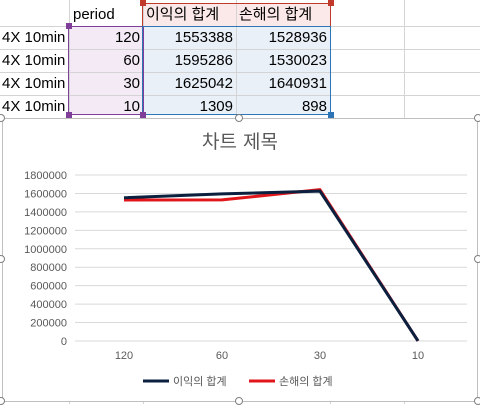 The image size is (480, 405). What do you see at coordinates (240, 142) in the screenshot?
I see `chart-title: 차트 제목` at bounding box center [240, 142].